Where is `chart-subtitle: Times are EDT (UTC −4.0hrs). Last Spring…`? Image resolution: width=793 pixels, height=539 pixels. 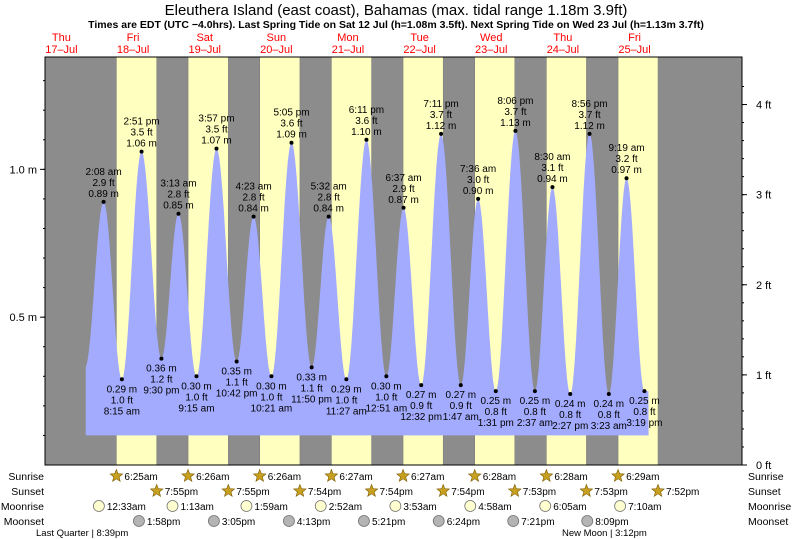 chart-subtitle: Times are EDT (UTC −4.0hrs). Last Spring… is located at coordinates (396, 25).